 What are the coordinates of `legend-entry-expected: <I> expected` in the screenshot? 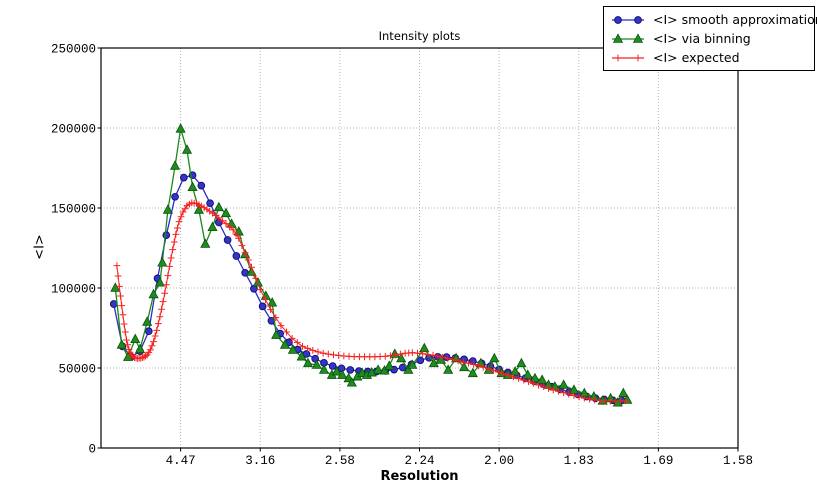 It's located at (709, 57).